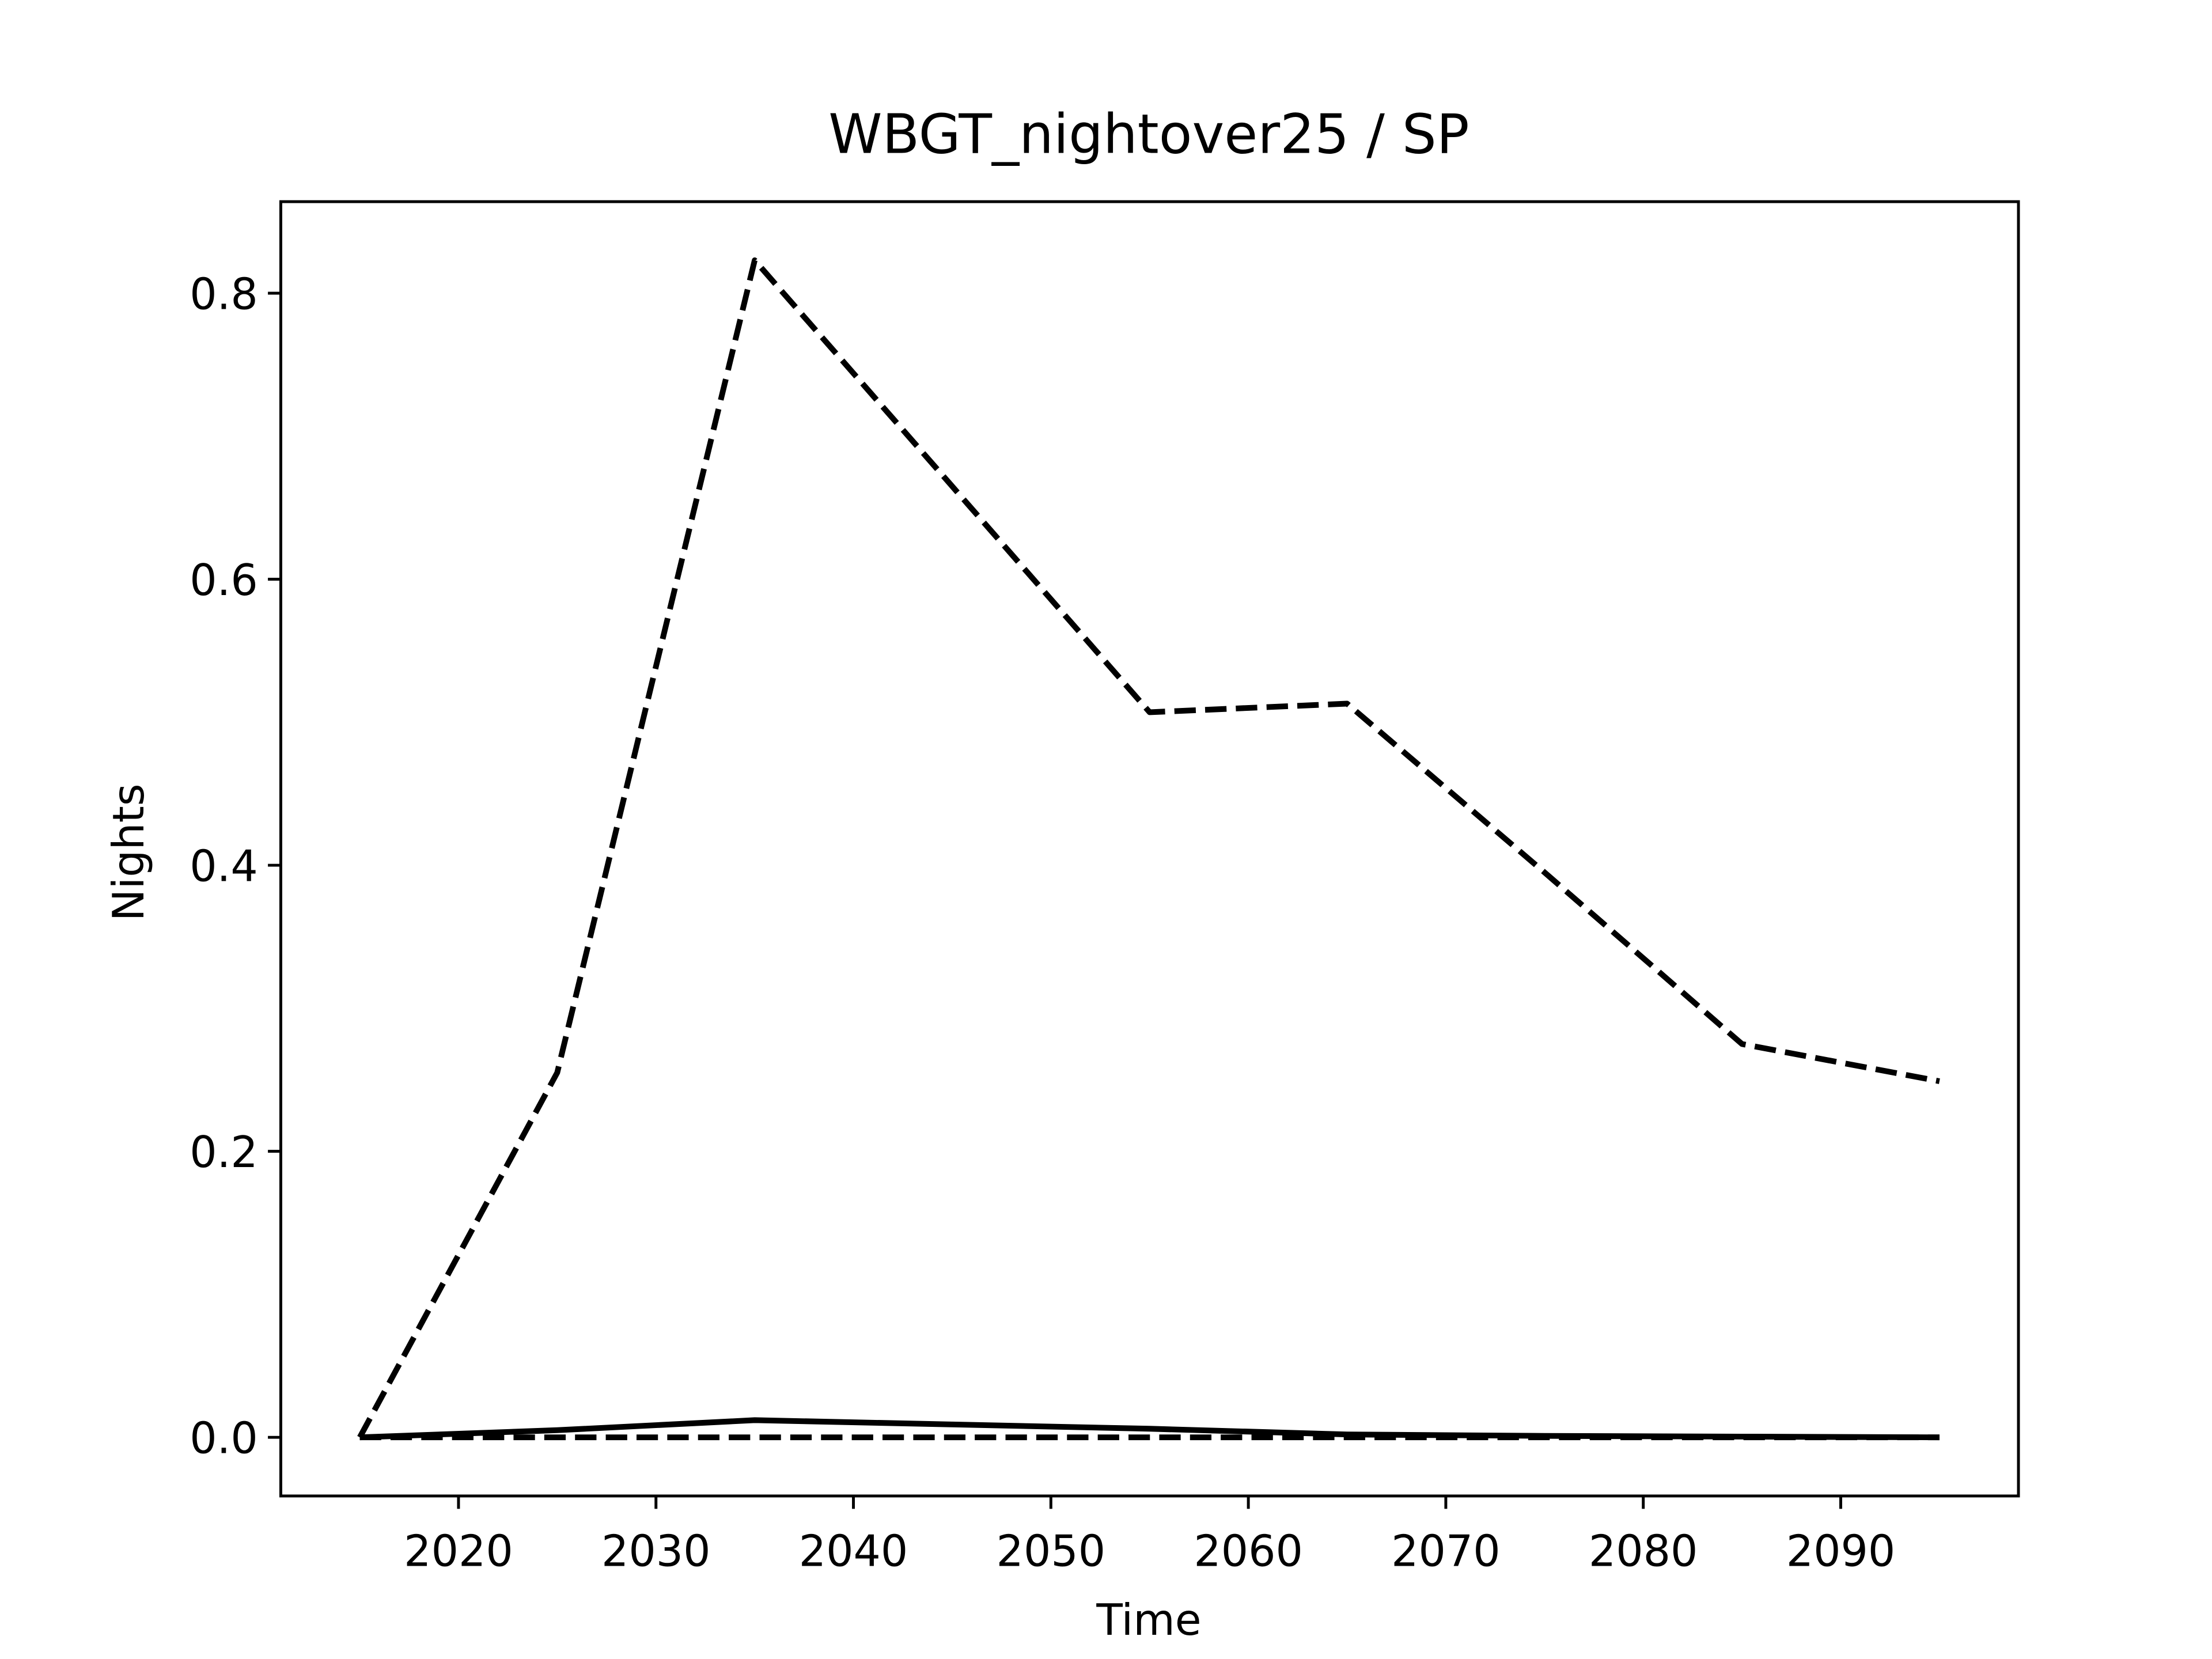 The width and height of the screenshot is (2212, 1659). Describe the element at coordinates (1248, 1552) in the screenshot. I see `x-tick-label: 2060` at that location.